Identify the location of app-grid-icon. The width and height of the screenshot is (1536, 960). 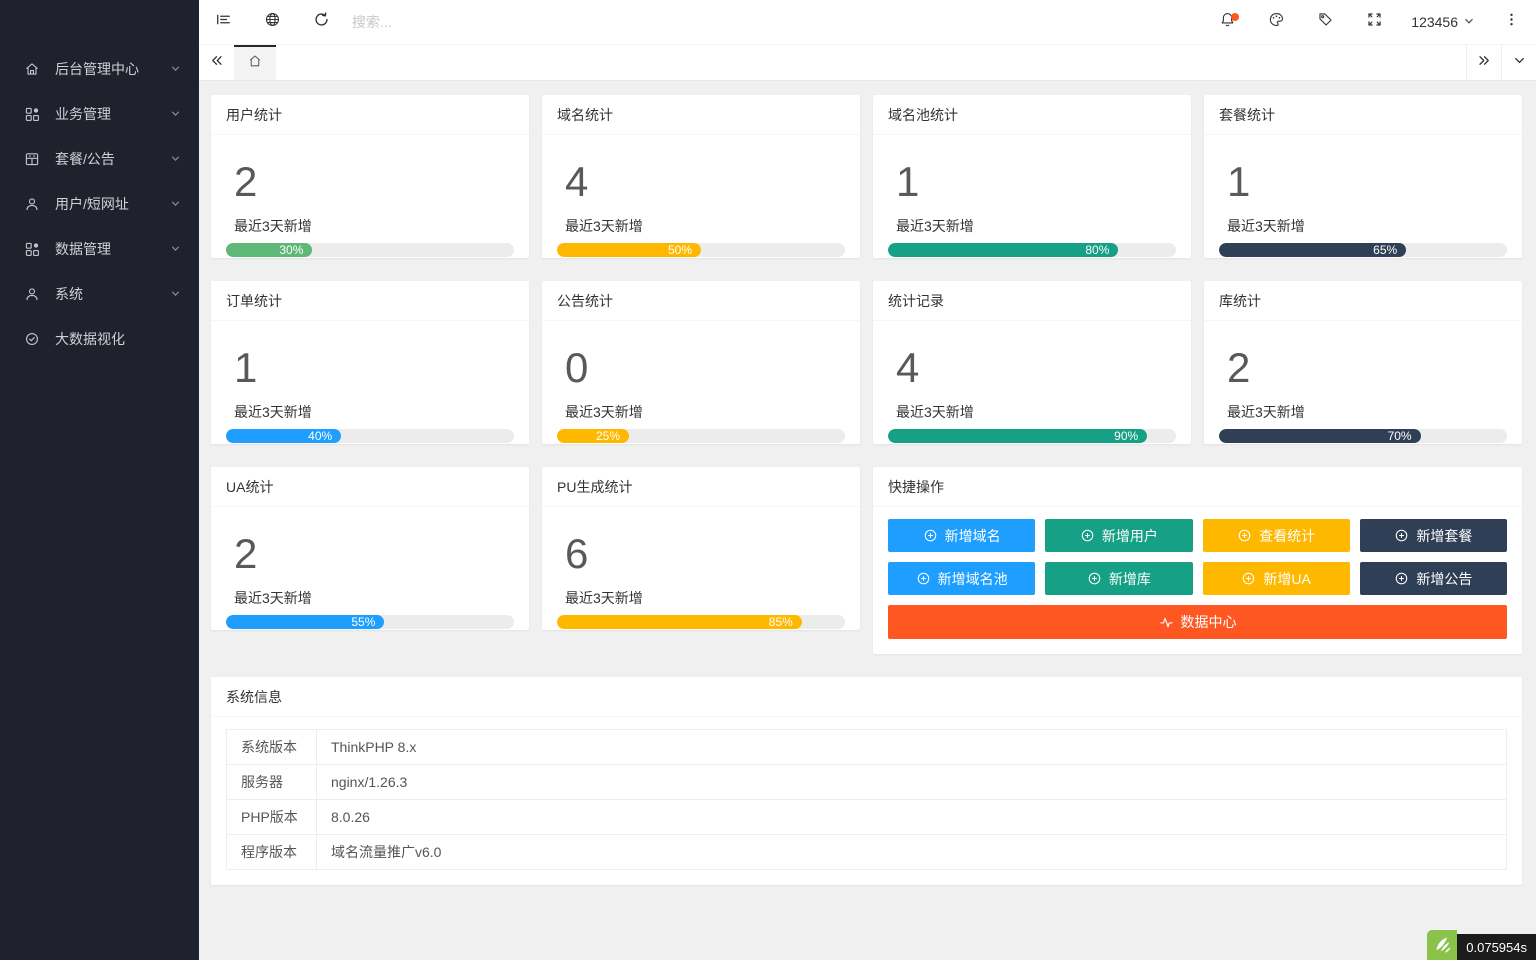
(32, 159).